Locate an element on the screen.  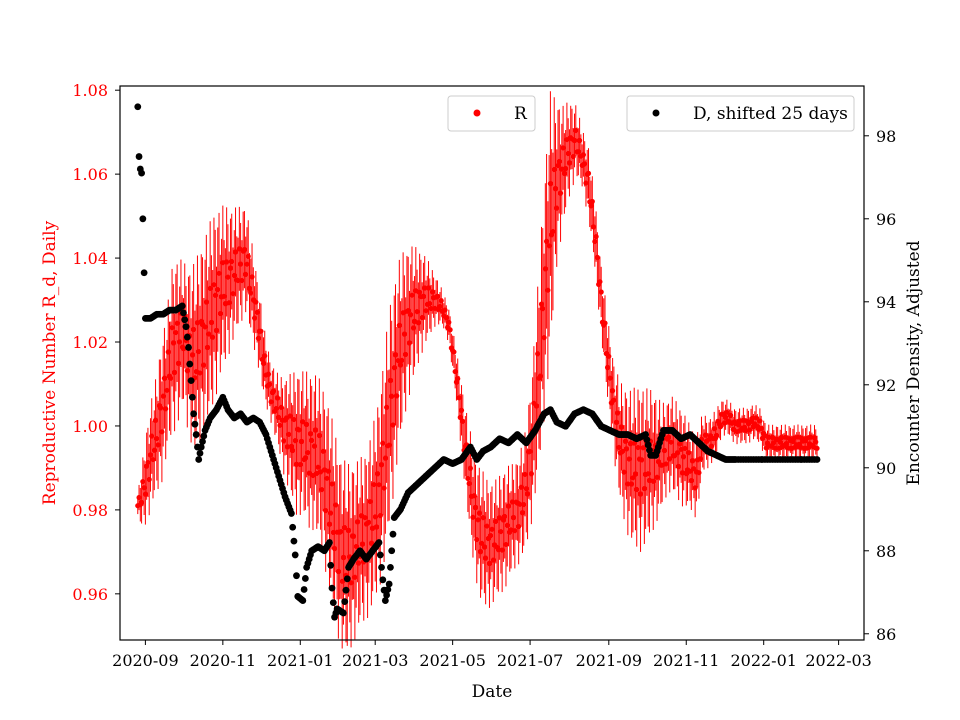
y-axis-left: 0.96 0.98 1.00 1.02 1.04 1.06 1.08 is located at coordinates (96, 342).